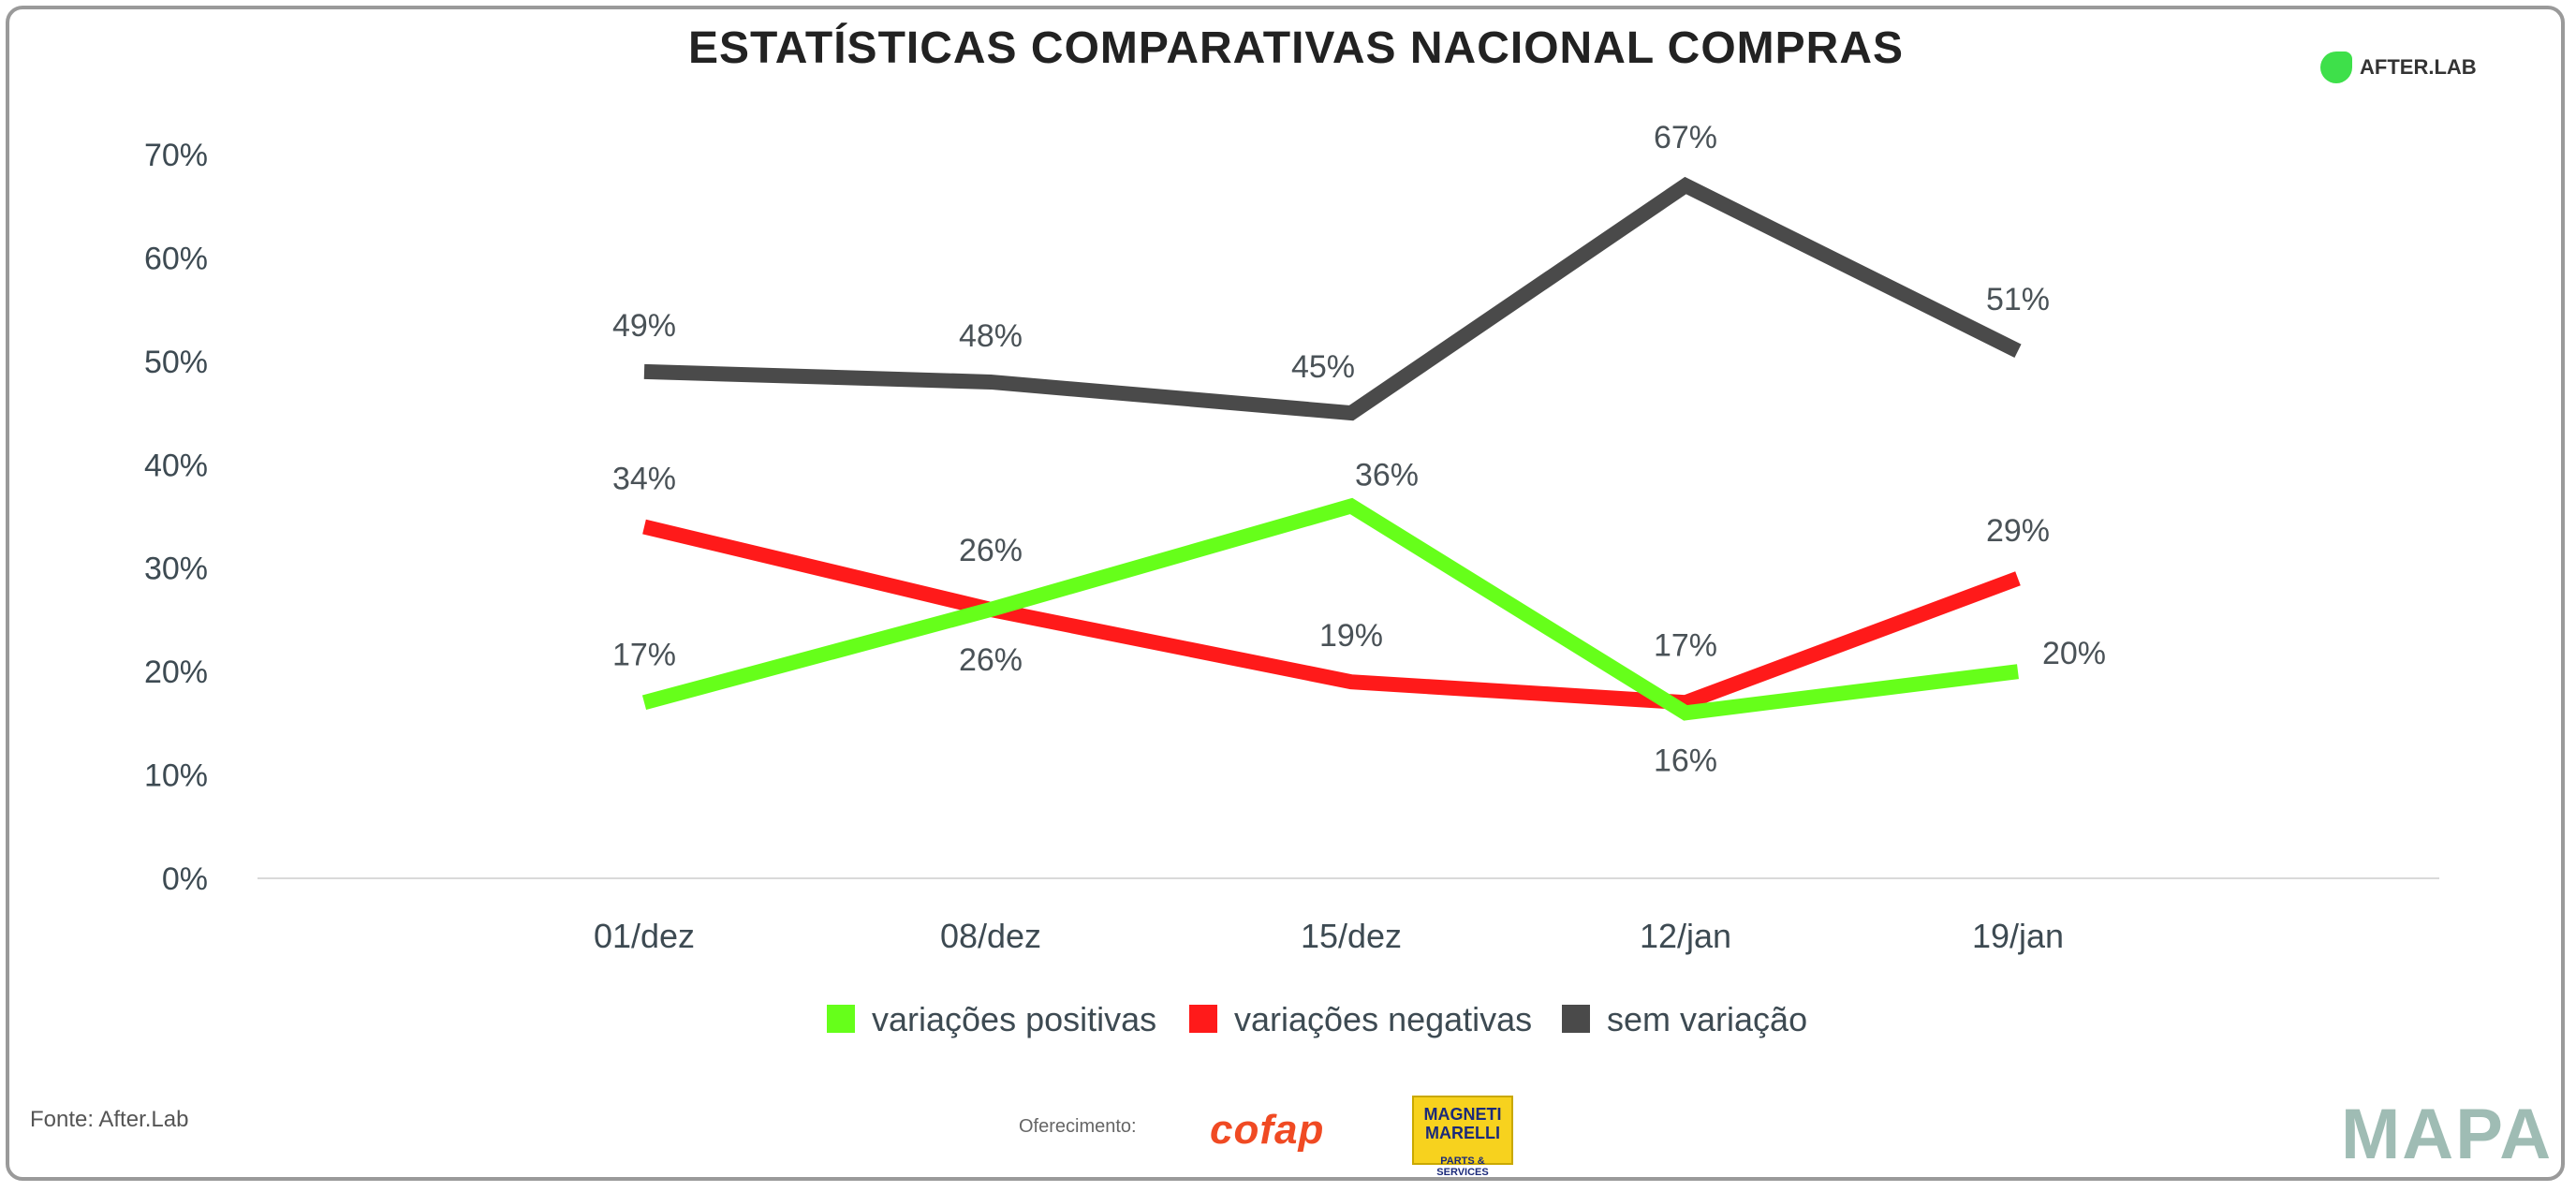 The height and width of the screenshot is (1192, 2576). What do you see at coordinates (2418, 67) in the screenshot?
I see `afterlab-logo-text: AFTER.LAB` at bounding box center [2418, 67].